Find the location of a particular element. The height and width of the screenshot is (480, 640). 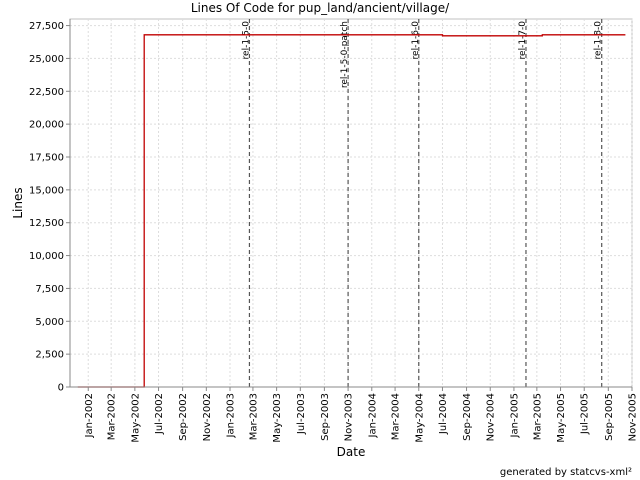

x-tick-label: Sep-2005 is located at coordinates (609, 417).